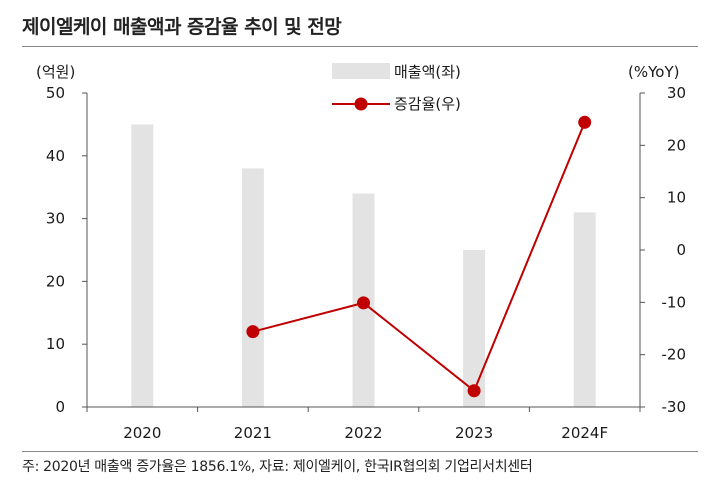 The width and height of the screenshot is (716, 488). What do you see at coordinates (585, 122) in the screenshot?
I see `growth-point-2024F` at bounding box center [585, 122].